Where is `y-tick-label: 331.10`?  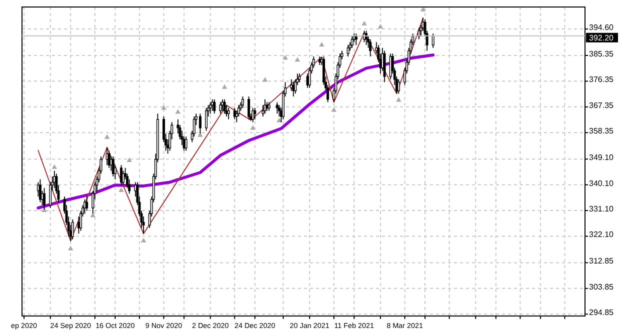
y-tick-label: 331.10 is located at coordinates (601, 209).